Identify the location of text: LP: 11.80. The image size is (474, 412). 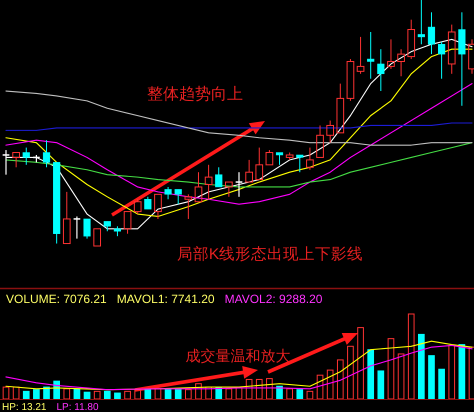
(77, 407).